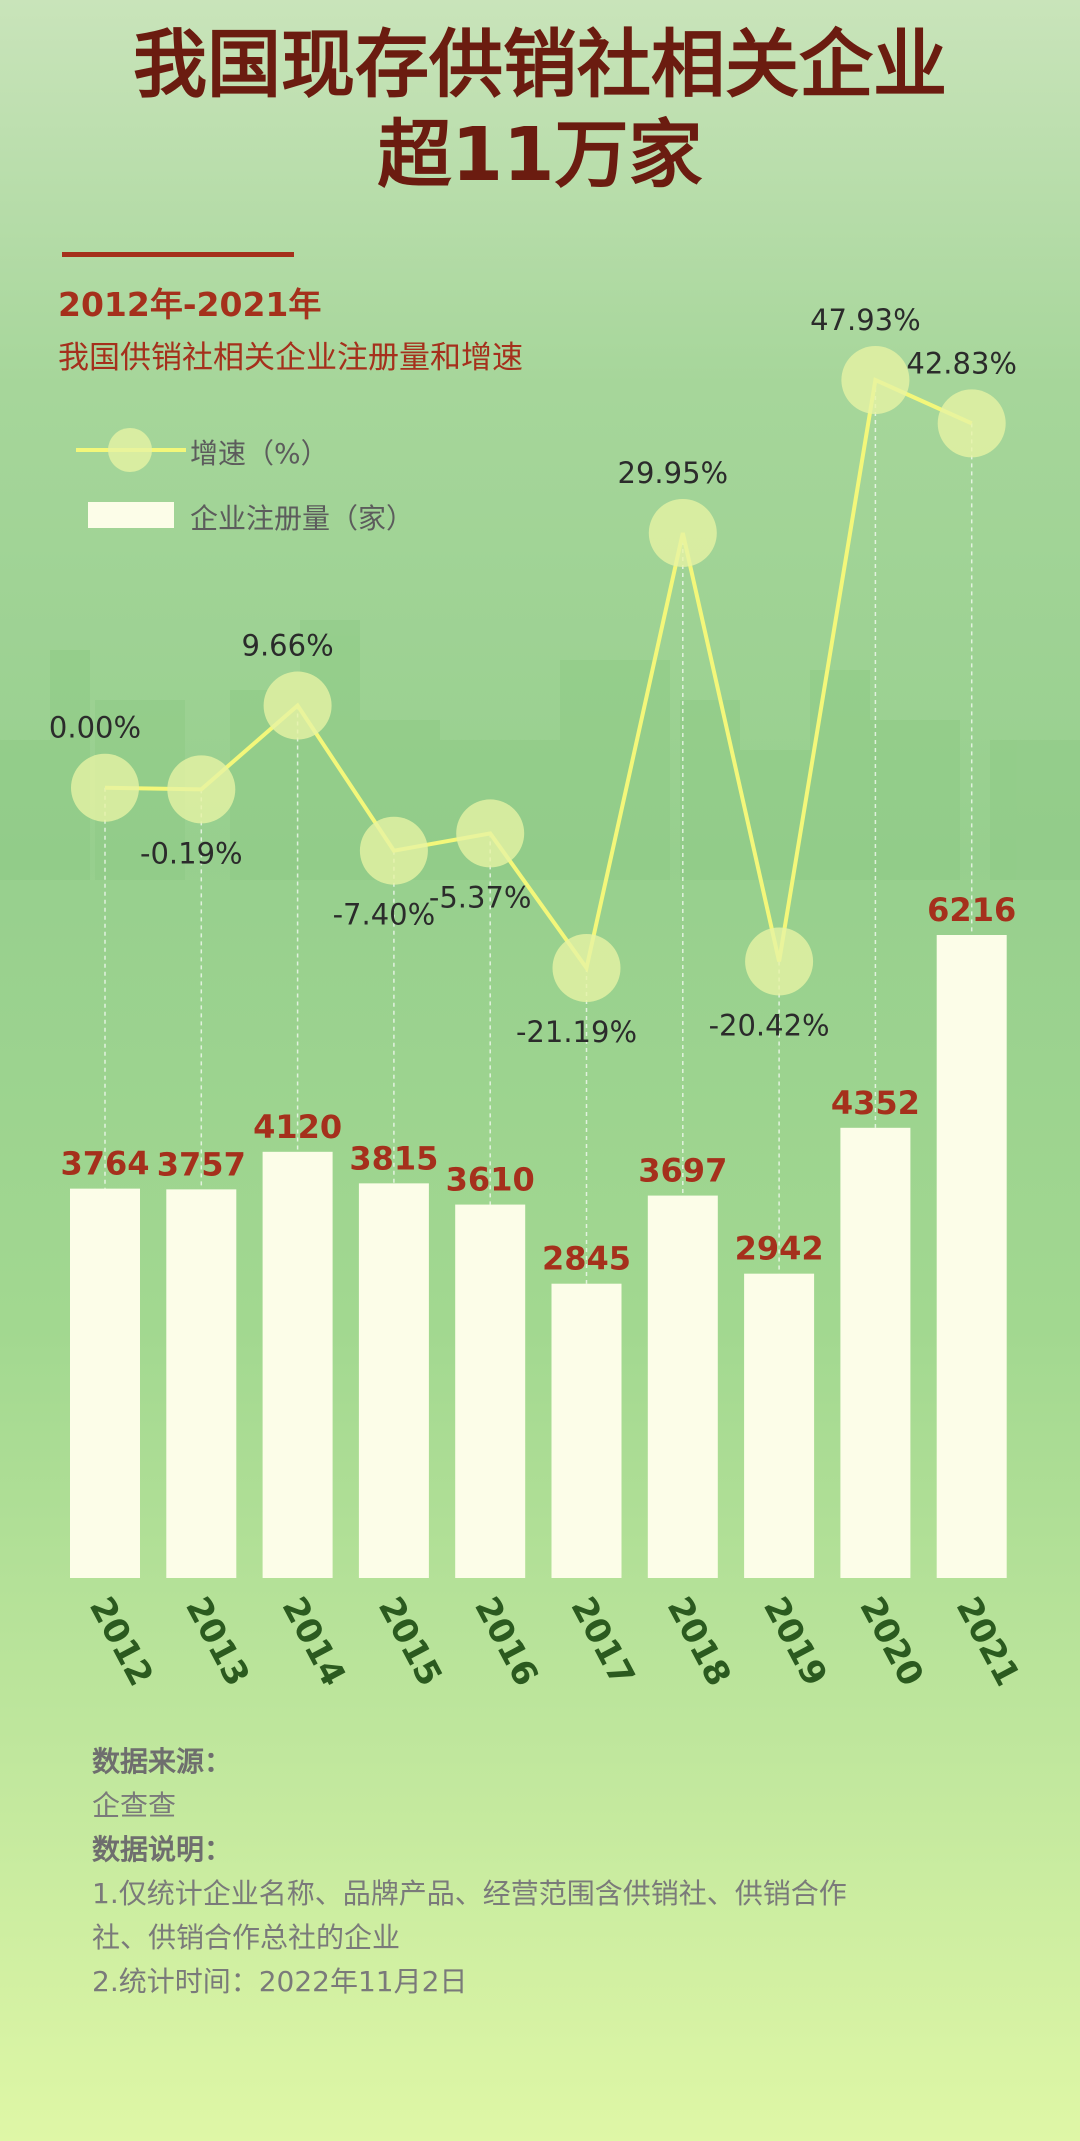  I want to click on growth-value-label: 0.00%, so click(95, 728).